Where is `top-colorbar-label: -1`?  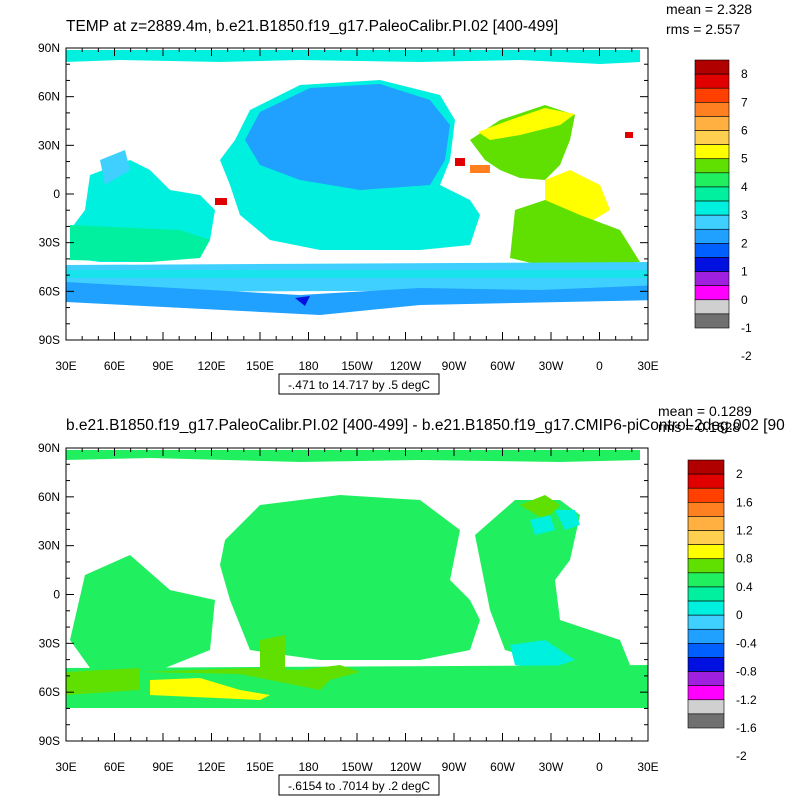 top-colorbar-label: -1 is located at coordinates (746, 328).